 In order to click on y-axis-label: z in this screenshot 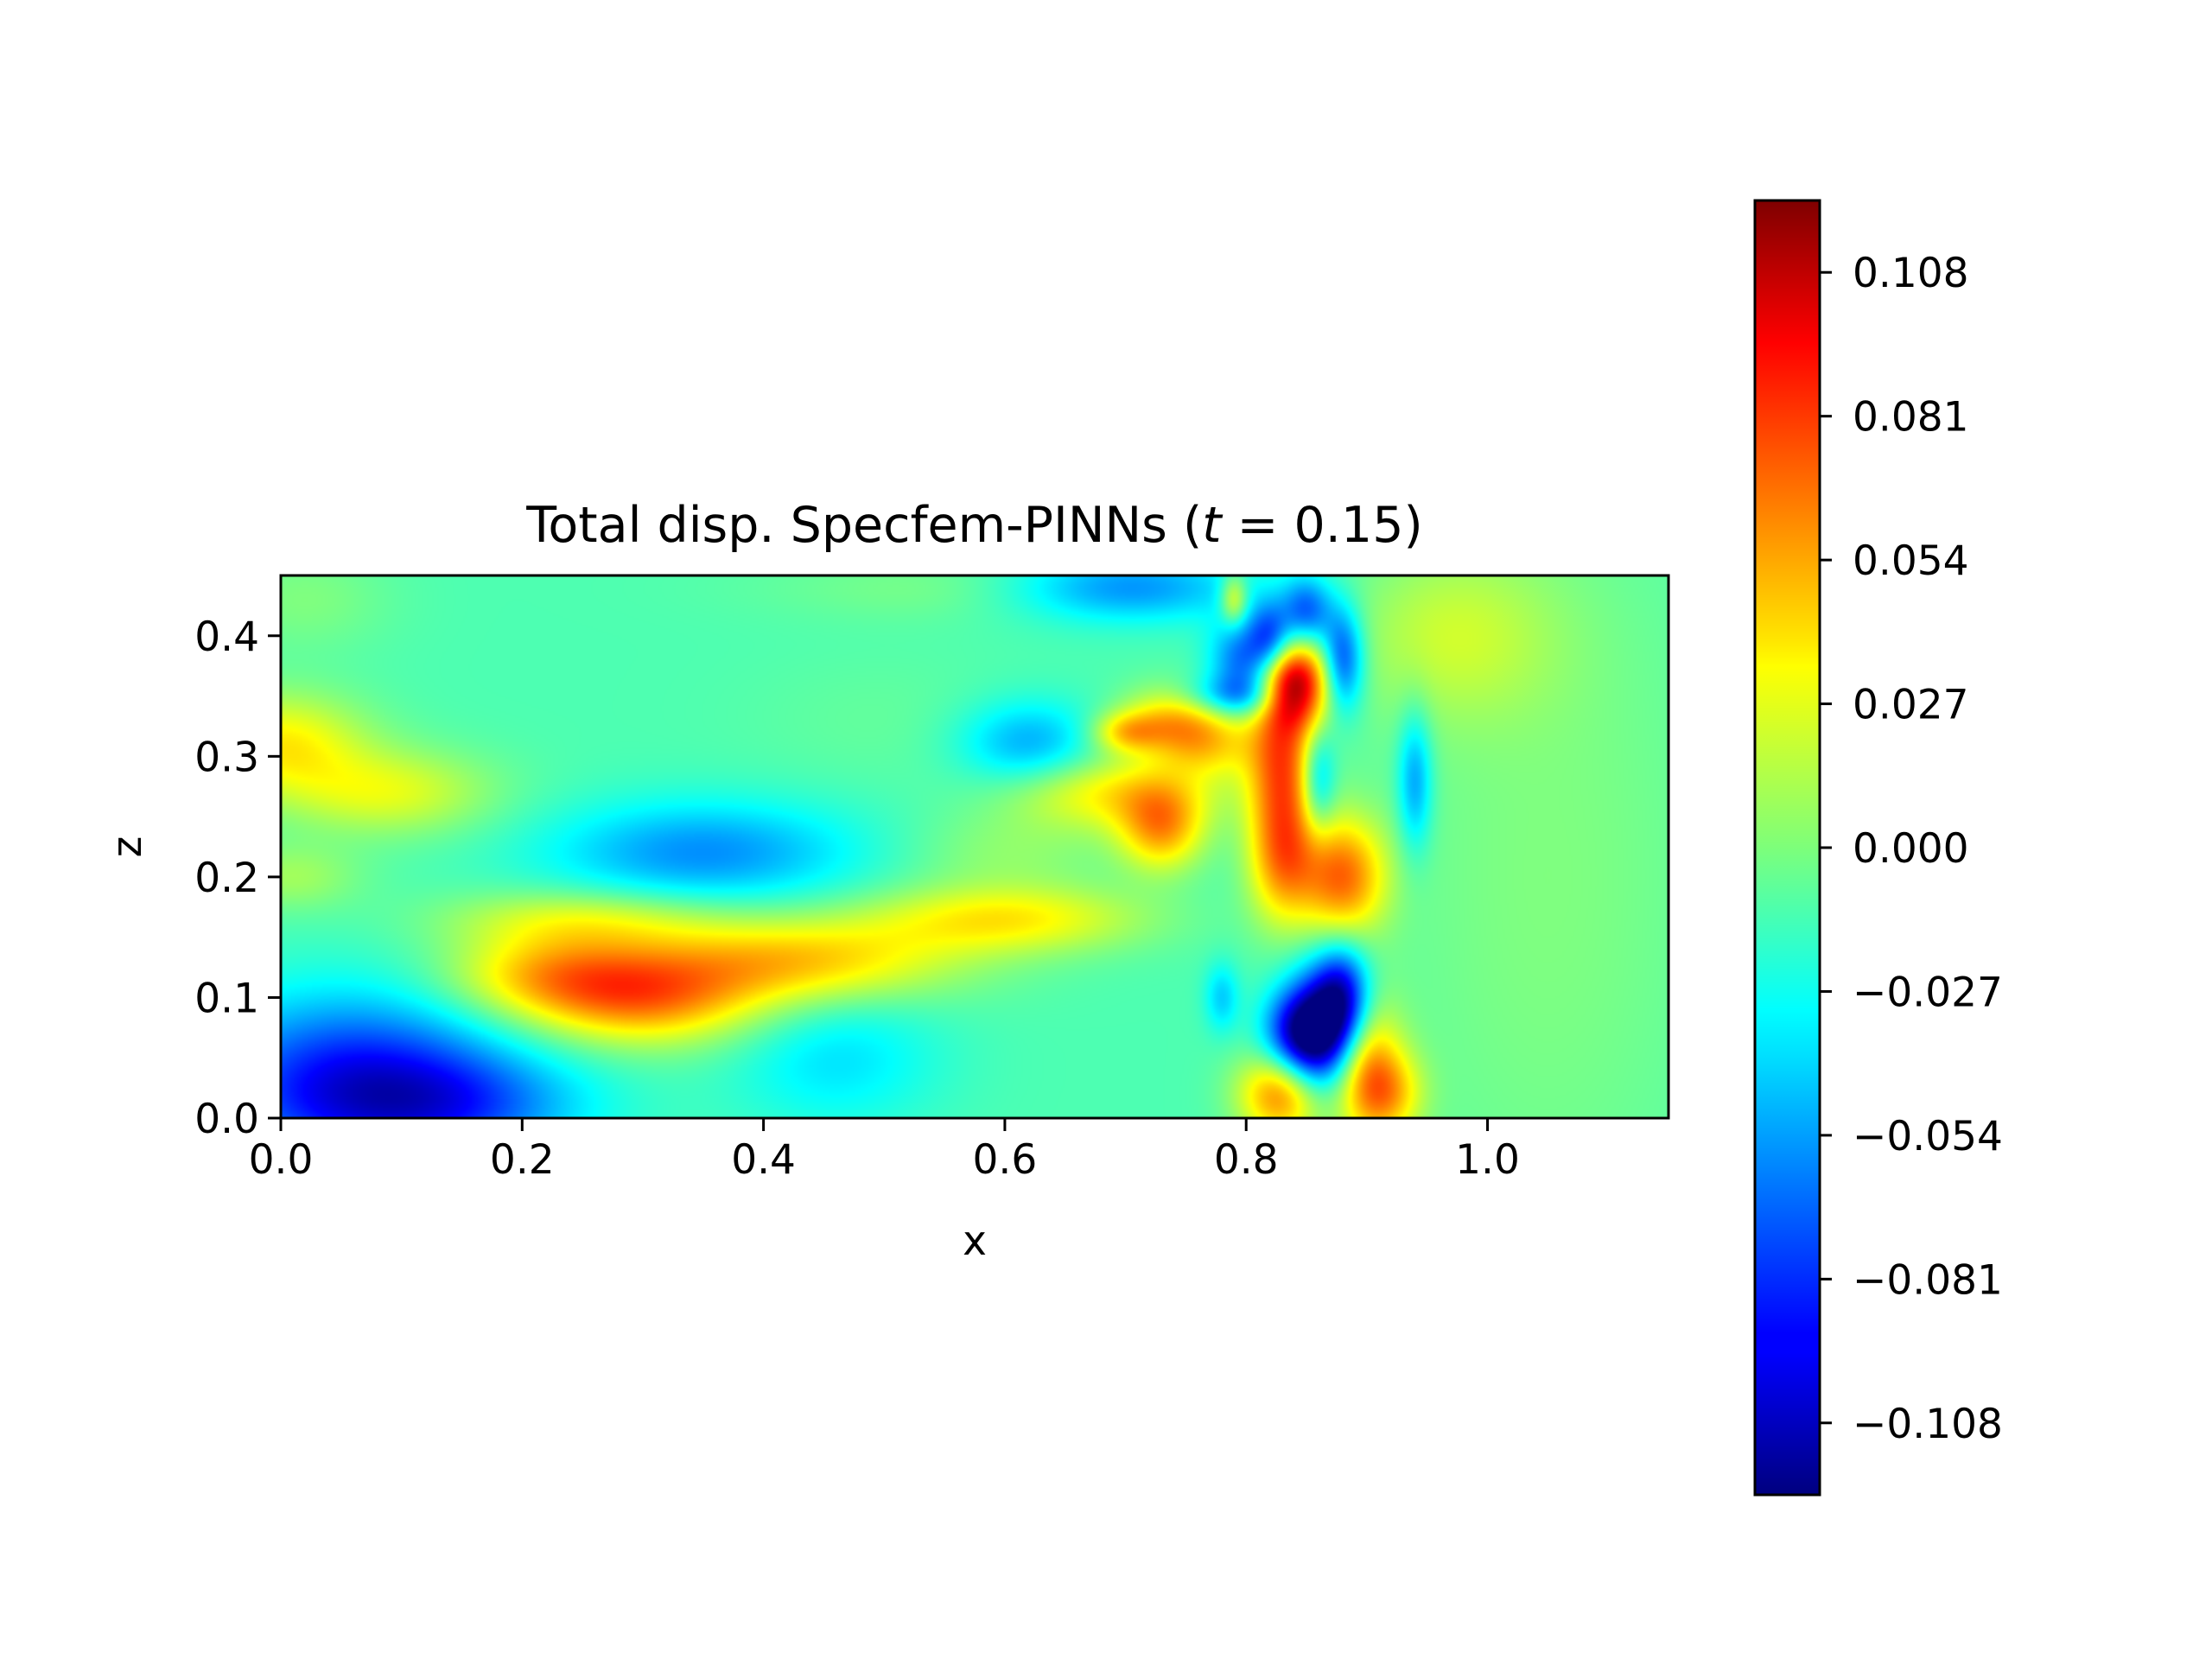, I will do `click(127, 847)`.